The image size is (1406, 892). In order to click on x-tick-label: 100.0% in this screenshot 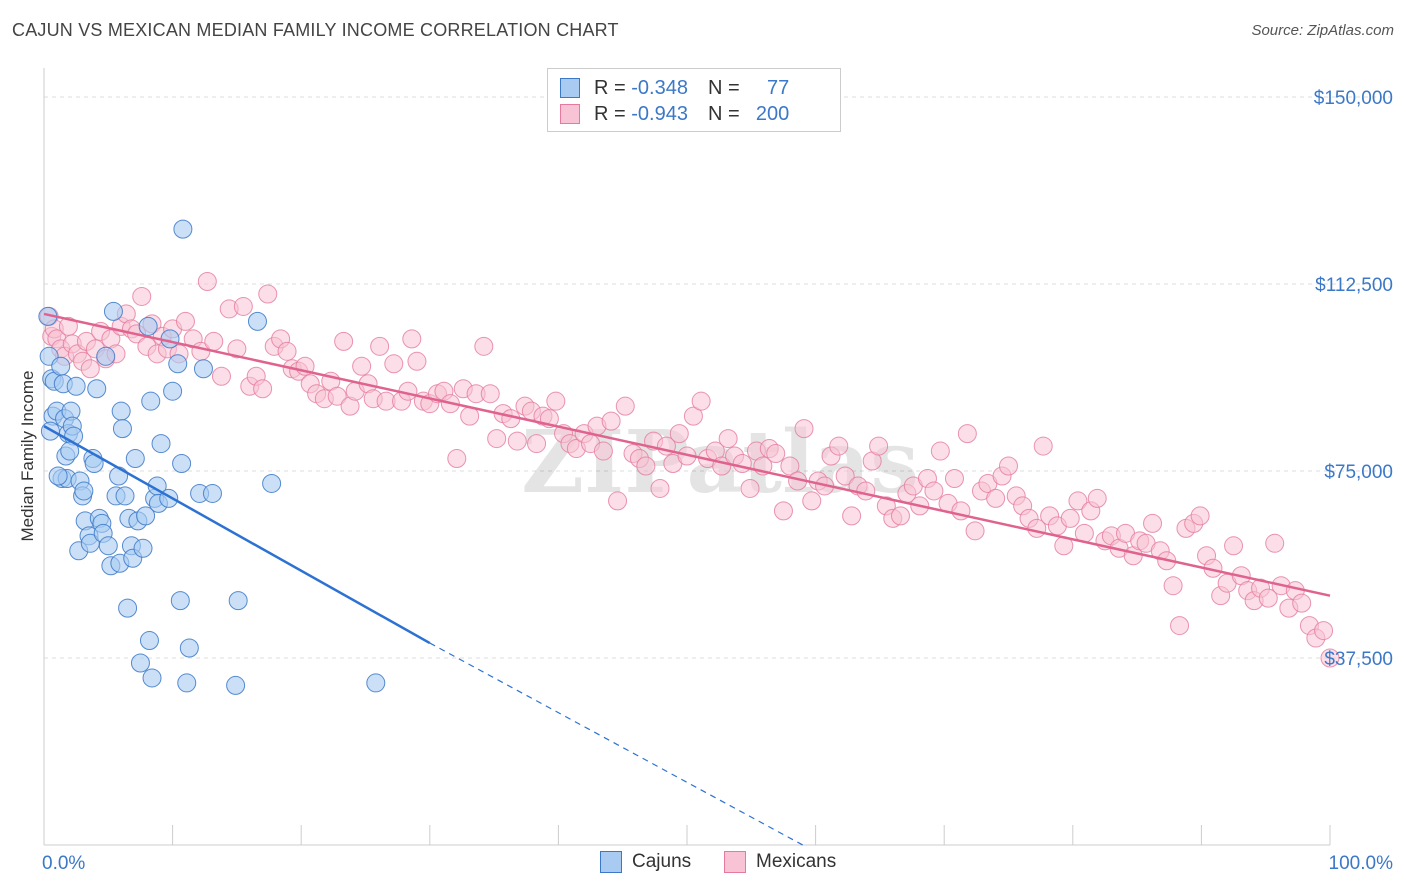, I will do `click(1361, 863)`.